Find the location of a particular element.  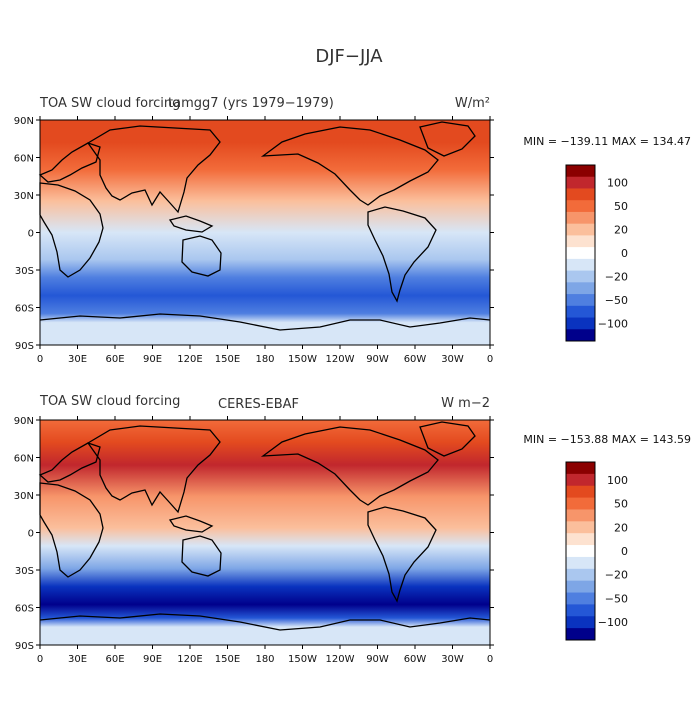

europe-outline is located at coordinates (69, 162).